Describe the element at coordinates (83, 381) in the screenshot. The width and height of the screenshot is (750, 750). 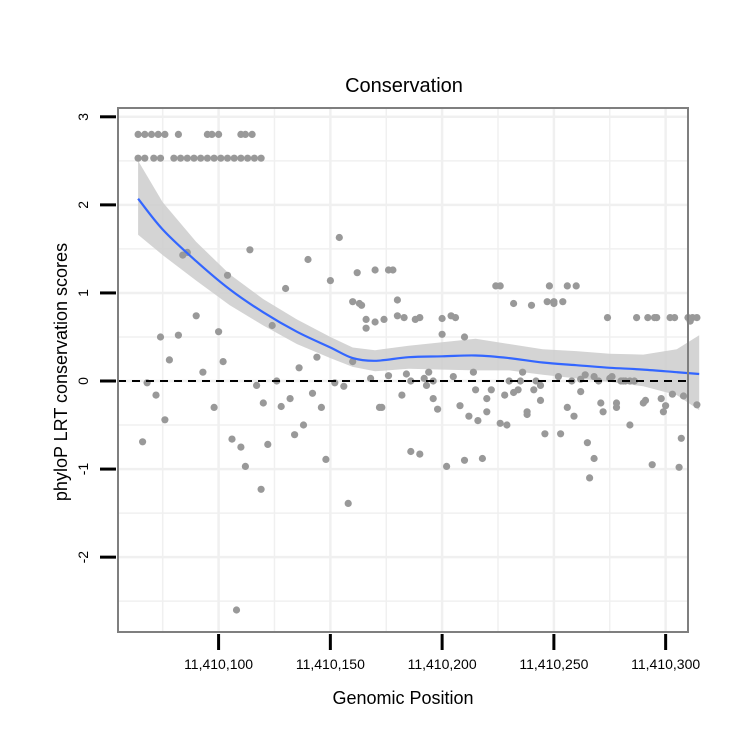
I see `y-tick-label: 0` at that location.